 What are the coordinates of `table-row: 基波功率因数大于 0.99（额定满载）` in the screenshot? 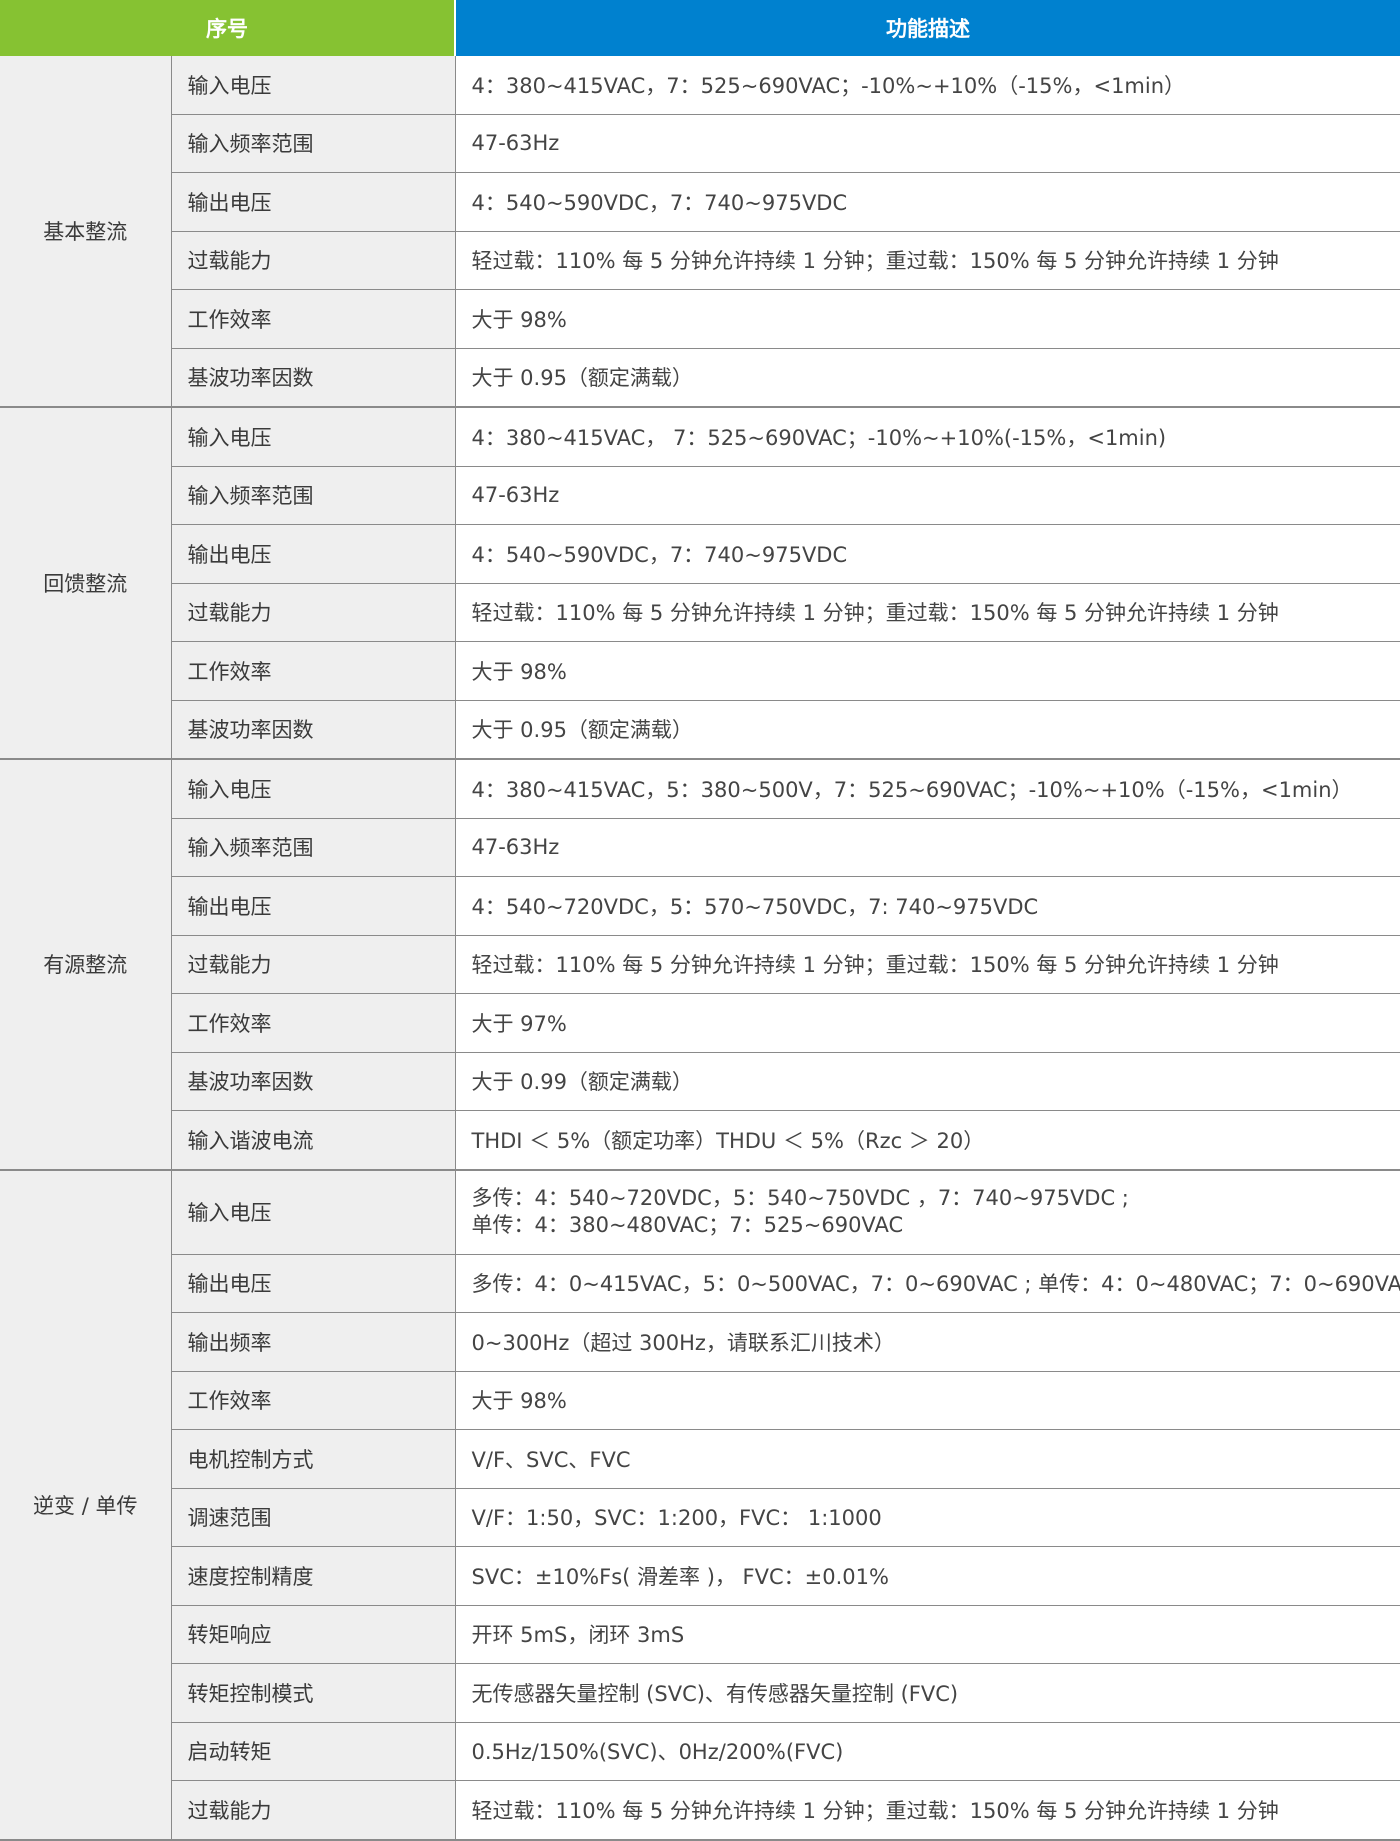 It's located at (700, 1081).